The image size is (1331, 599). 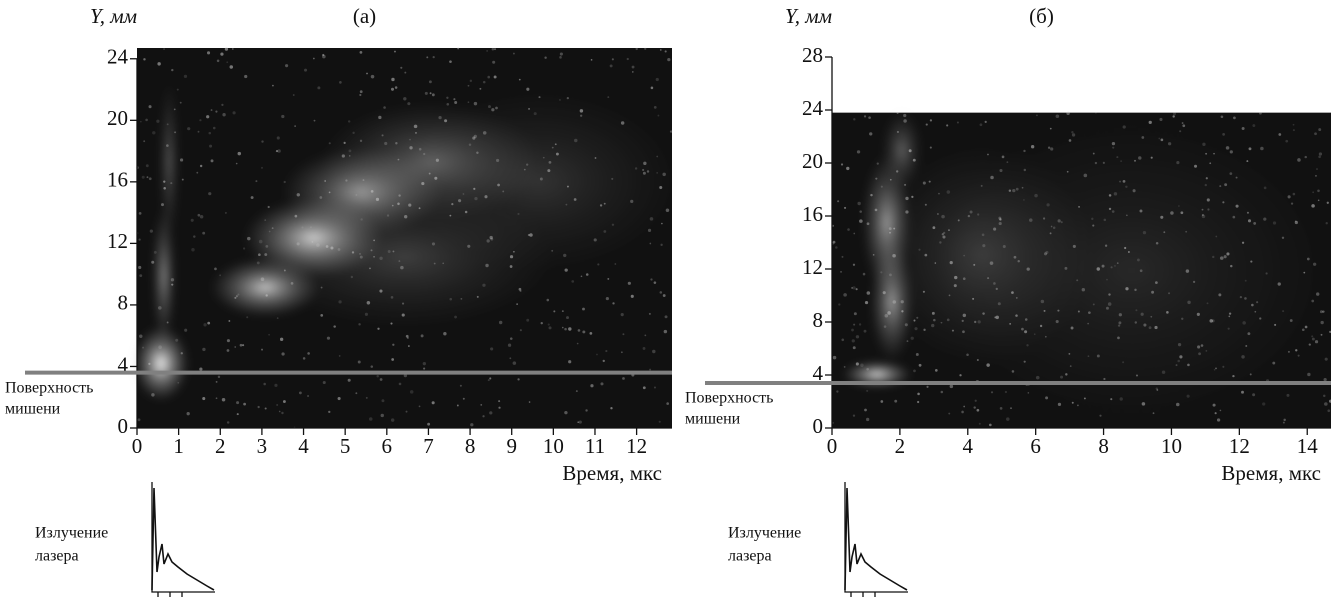 What do you see at coordinates (1308, 446) in the screenshot?
I see `x-tick-label: 14` at bounding box center [1308, 446].